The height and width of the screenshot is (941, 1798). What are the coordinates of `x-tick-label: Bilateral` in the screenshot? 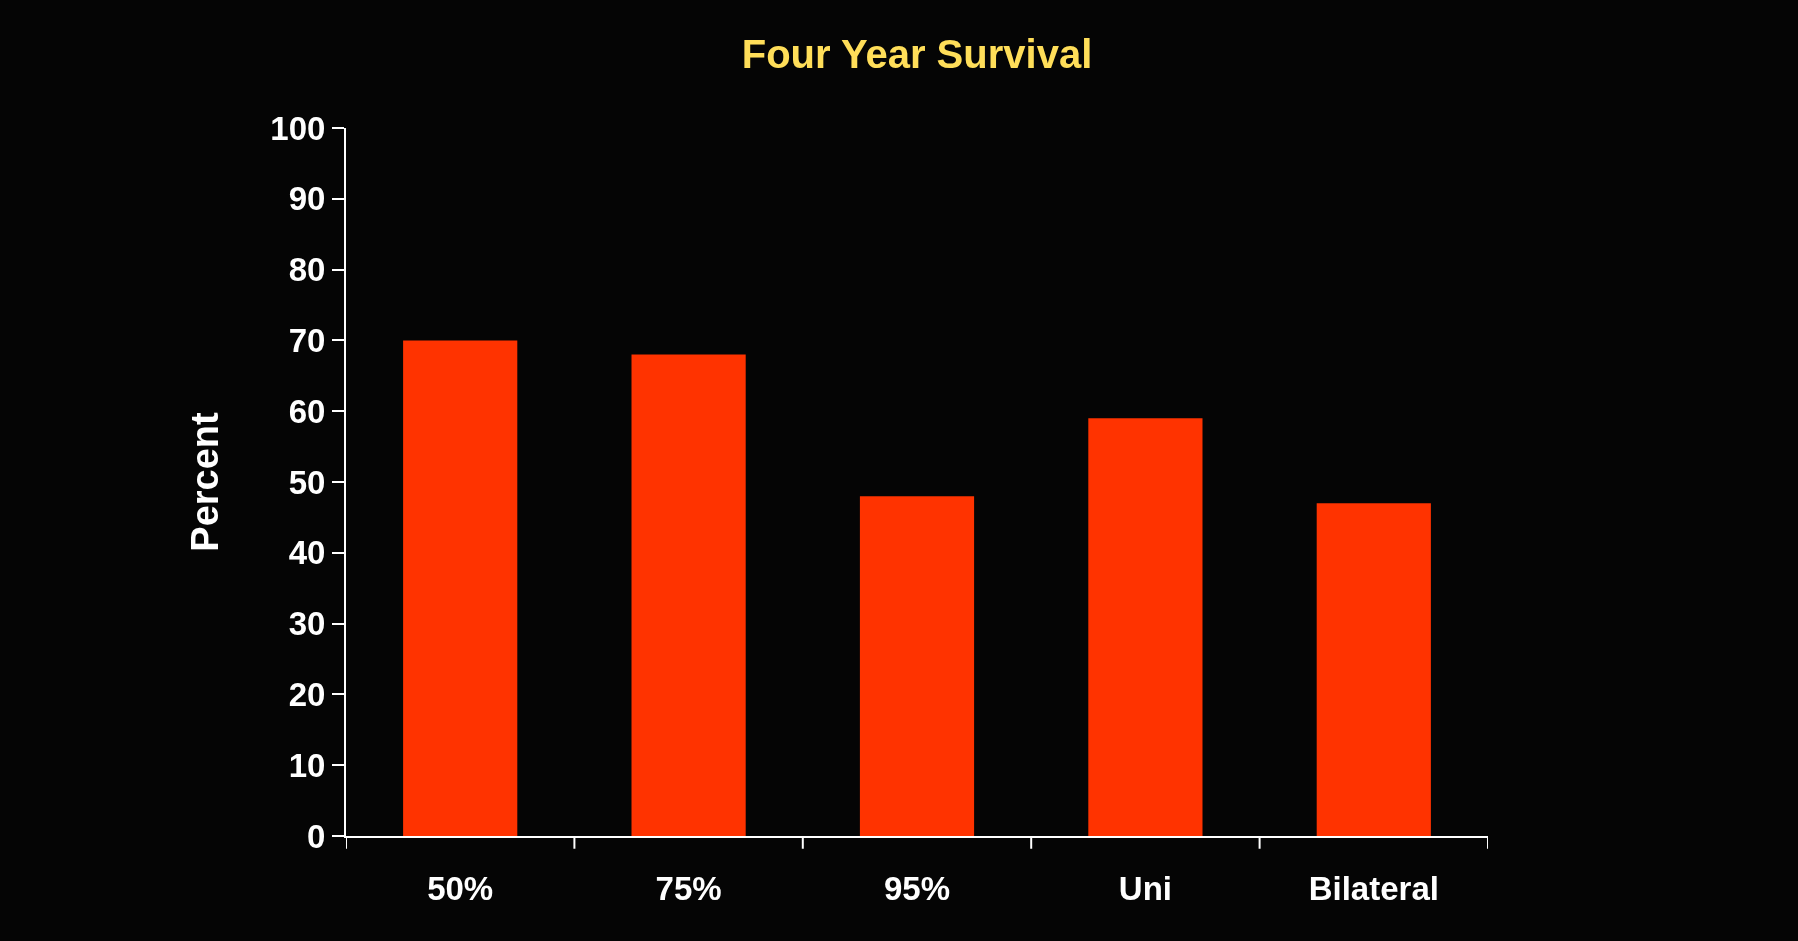 It's located at (1373, 888).